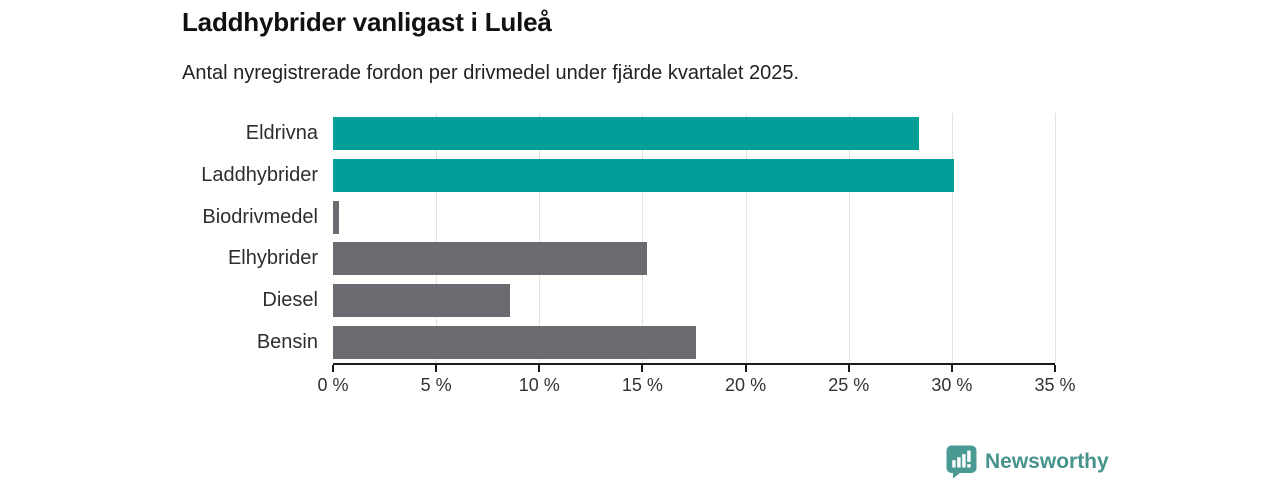 The height and width of the screenshot is (480, 1280). What do you see at coordinates (642, 385) in the screenshot?
I see `x-axis-tick-label: 15 %` at bounding box center [642, 385].